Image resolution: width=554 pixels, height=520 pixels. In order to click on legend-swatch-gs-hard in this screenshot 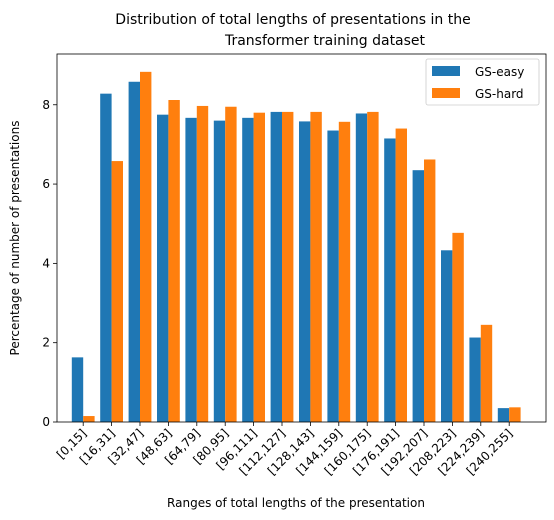, I will do `click(446, 93)`.